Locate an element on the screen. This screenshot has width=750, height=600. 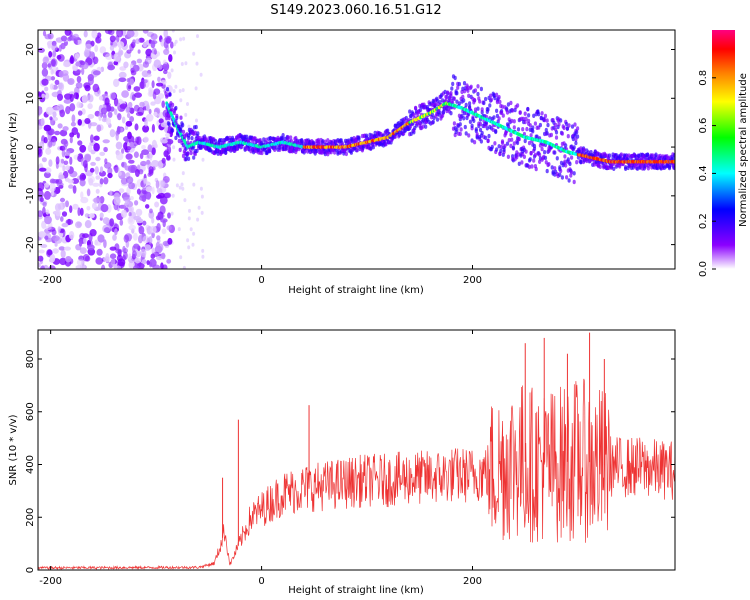
y-tick-label: 800 is located at coordinates (30, 358).